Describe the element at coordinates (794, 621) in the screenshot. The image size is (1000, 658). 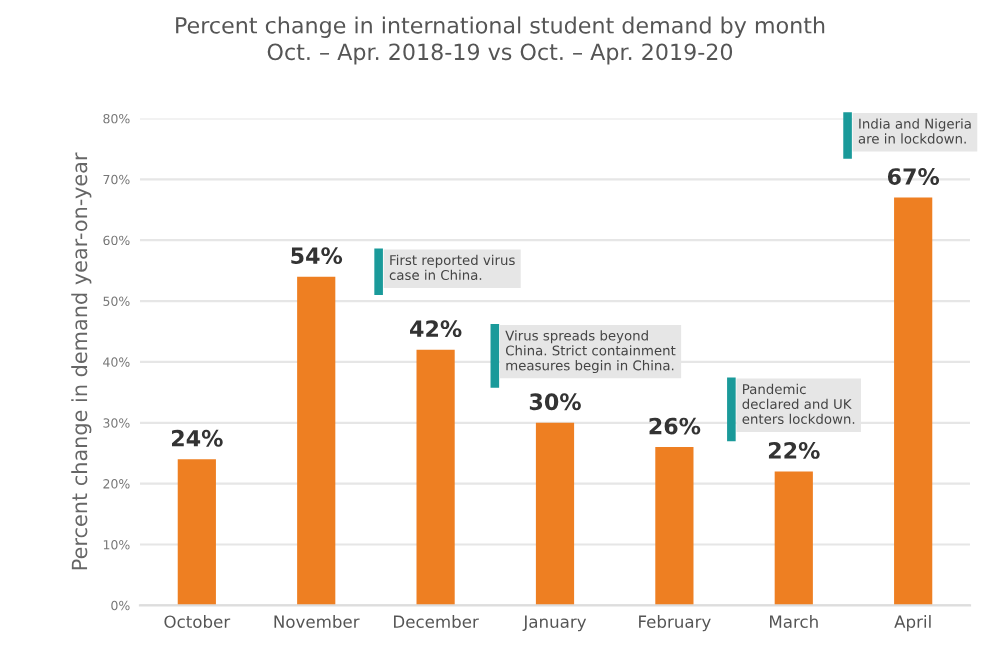
I see `x-tick-label: March` at that location.